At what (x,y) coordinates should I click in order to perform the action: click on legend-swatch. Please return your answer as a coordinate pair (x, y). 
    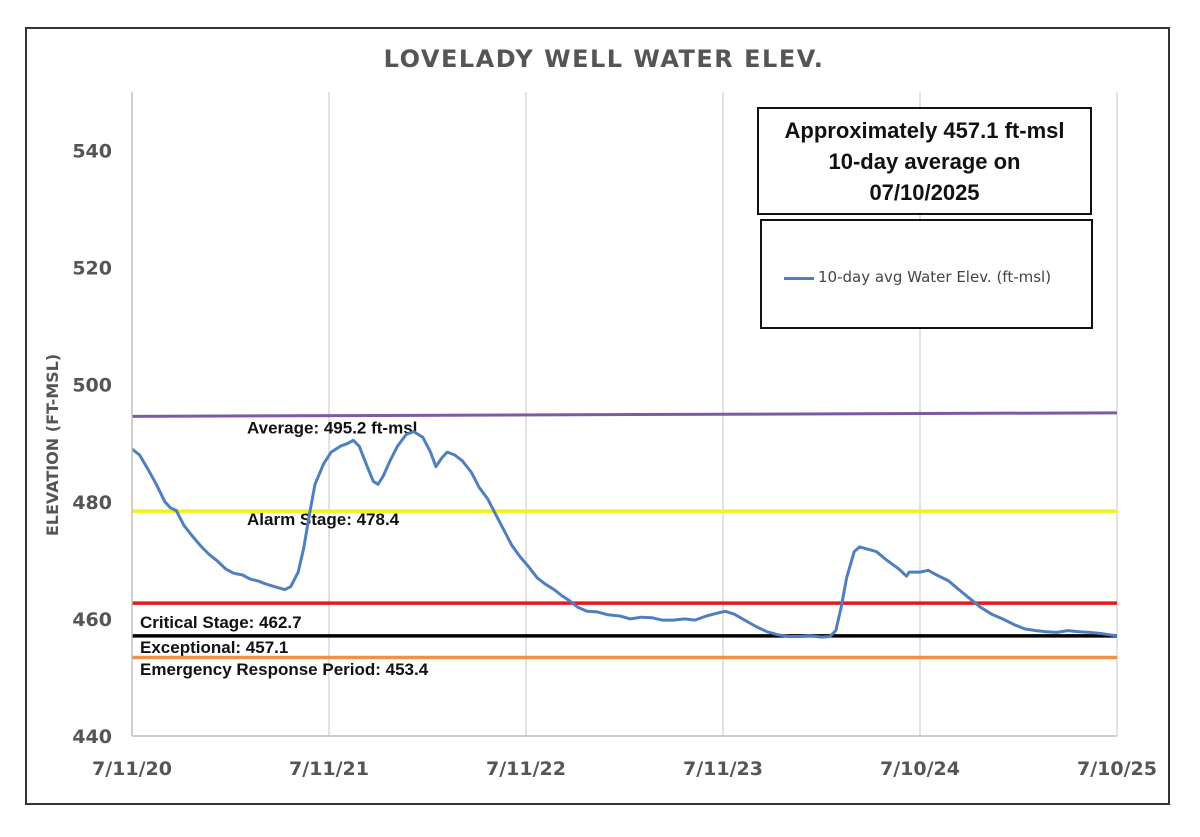
    Looking at the image, I should click on (799, 278).